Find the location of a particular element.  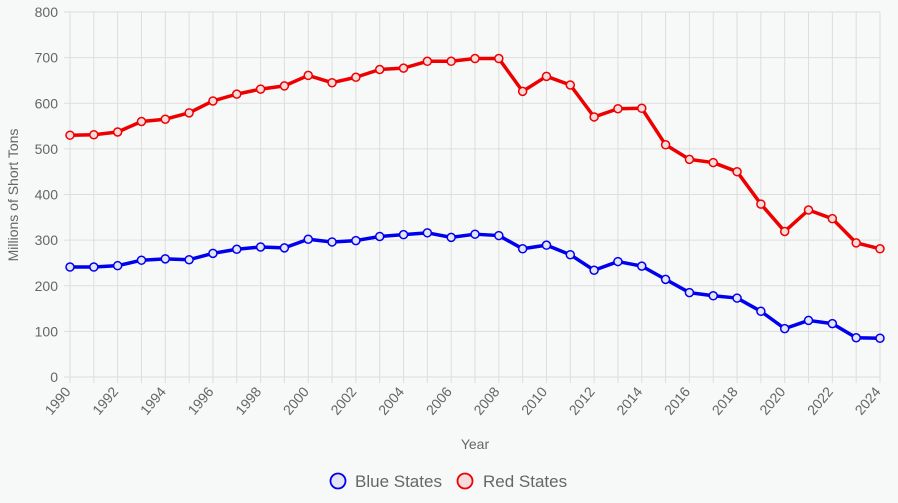

y-tick-label: 200 is located at coordinates (47, 286).